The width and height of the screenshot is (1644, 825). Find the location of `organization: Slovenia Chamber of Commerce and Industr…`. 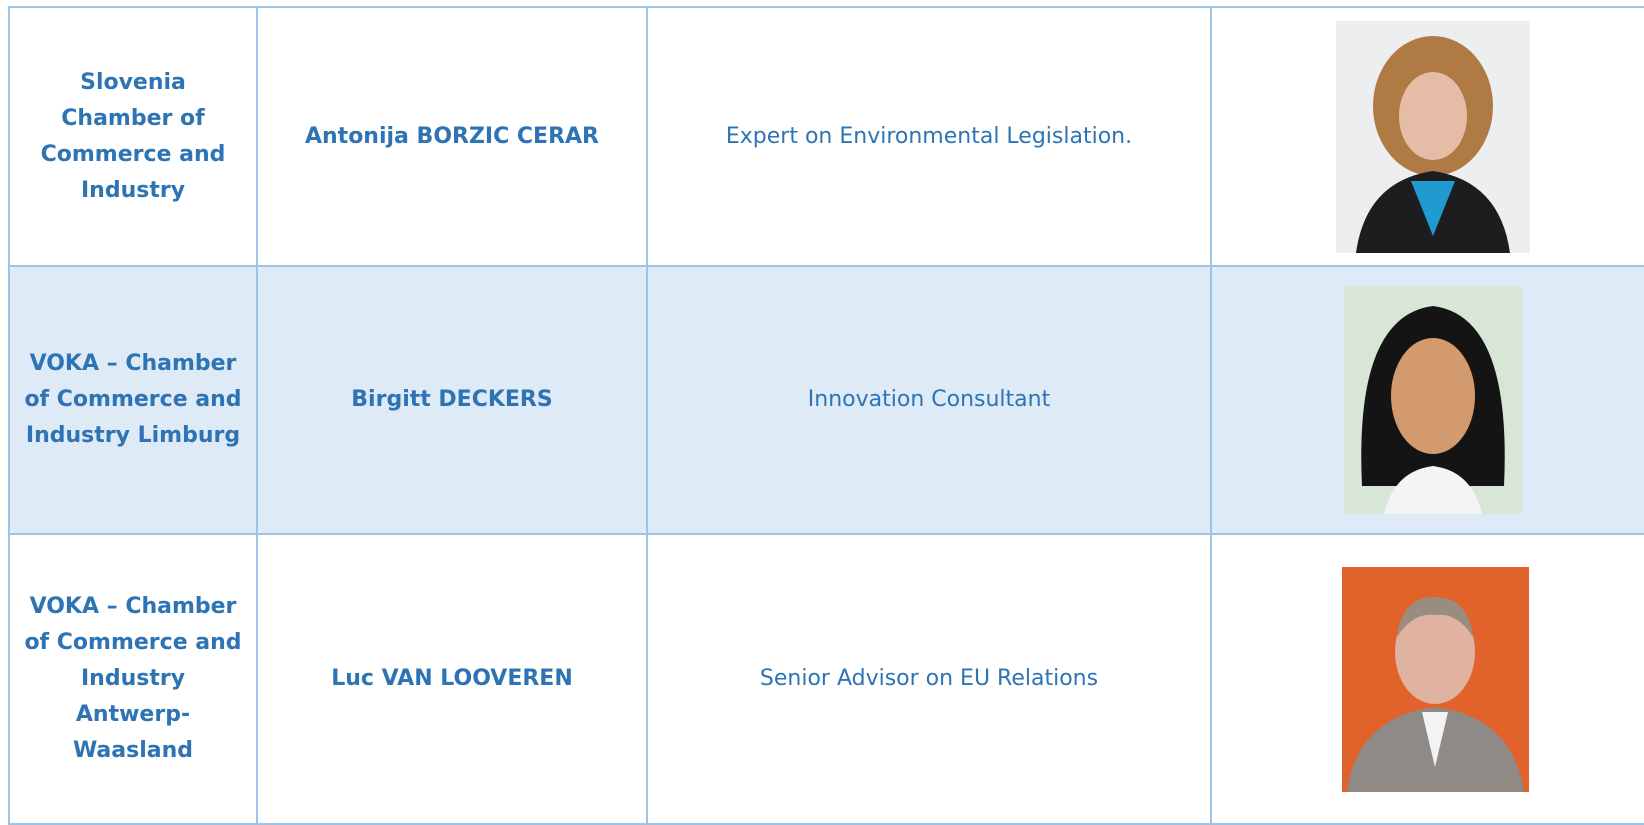

organization: Slovenia Chamber of Commerce and Industr… is located at coordinates (133, 136).